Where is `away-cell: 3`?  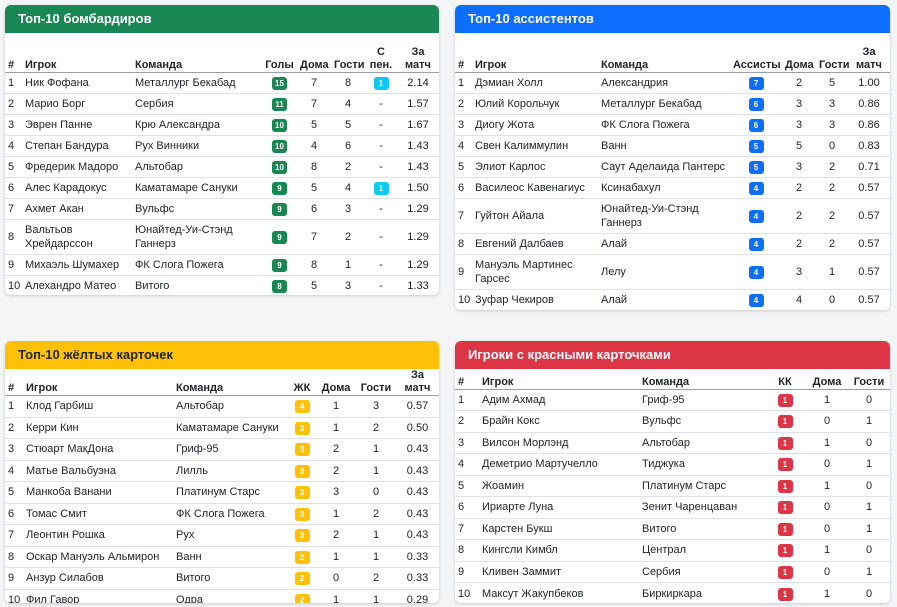 away-cell: 3 is located at coordinates (348, 209).